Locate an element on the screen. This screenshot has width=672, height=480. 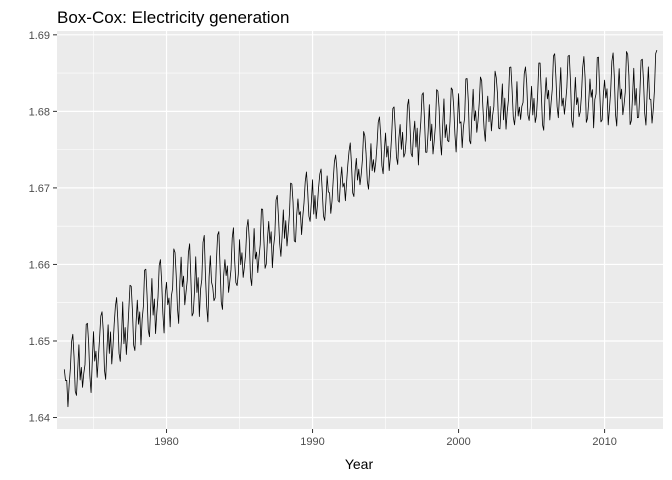
y-tick-label: 1.64 is located at coordinates (39, 419).